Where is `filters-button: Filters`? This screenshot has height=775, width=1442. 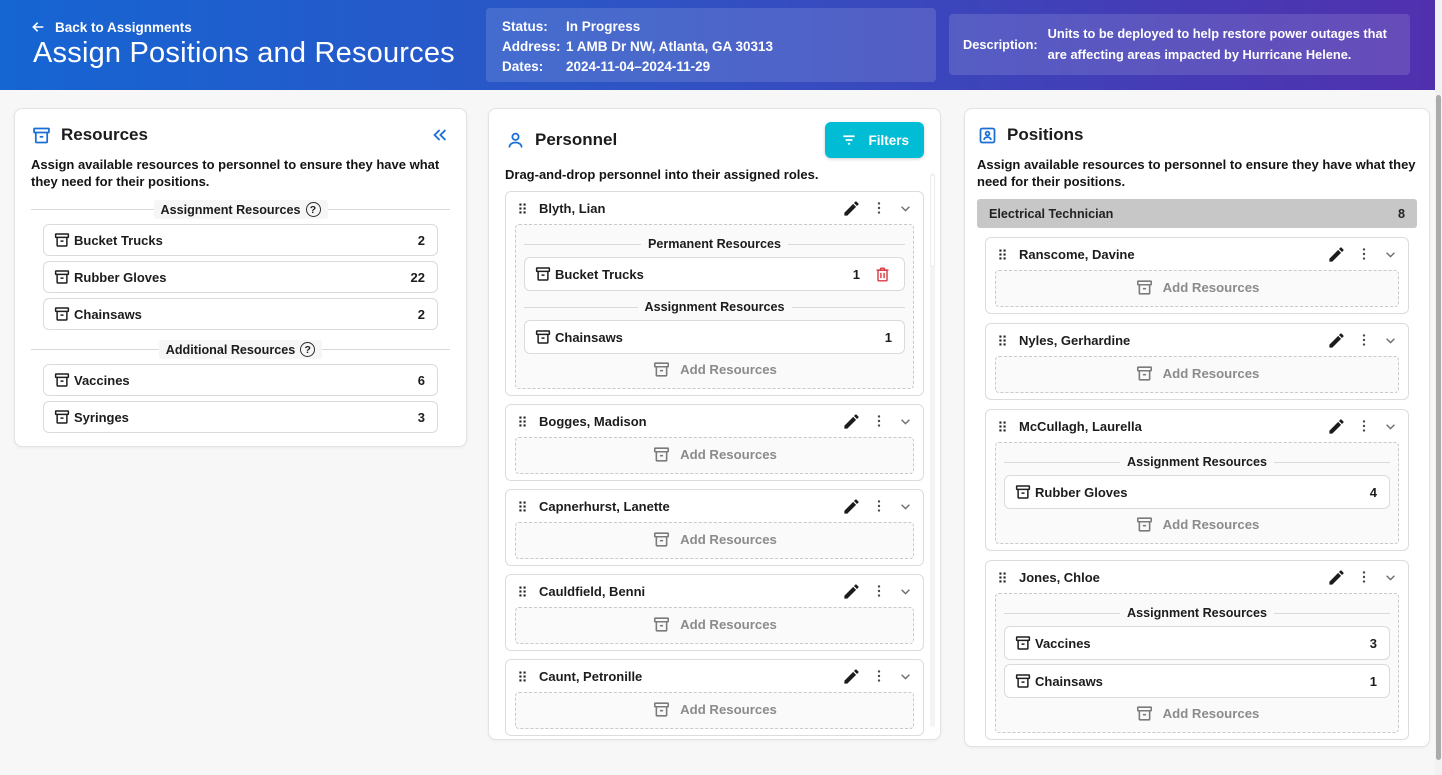 filters-button: Filters is located at coordinates (874, 140).